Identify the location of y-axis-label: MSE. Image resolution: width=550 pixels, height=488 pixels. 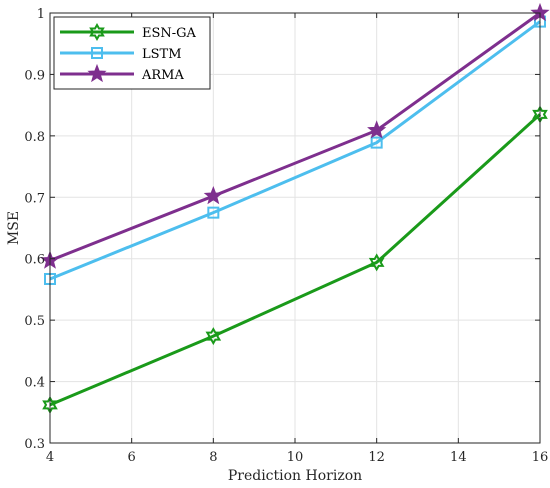
(14, 228).